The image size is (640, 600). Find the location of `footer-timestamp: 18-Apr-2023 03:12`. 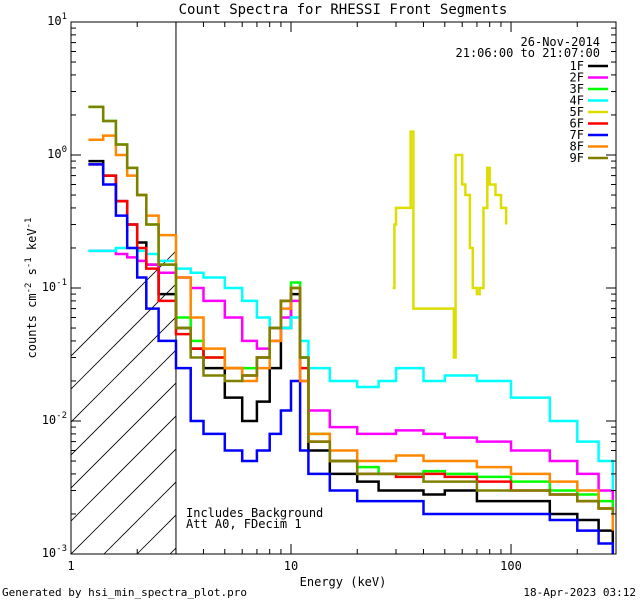

footer-timestamp: 18-Apr-2023 03:12 is located at coordinates (579, 592).